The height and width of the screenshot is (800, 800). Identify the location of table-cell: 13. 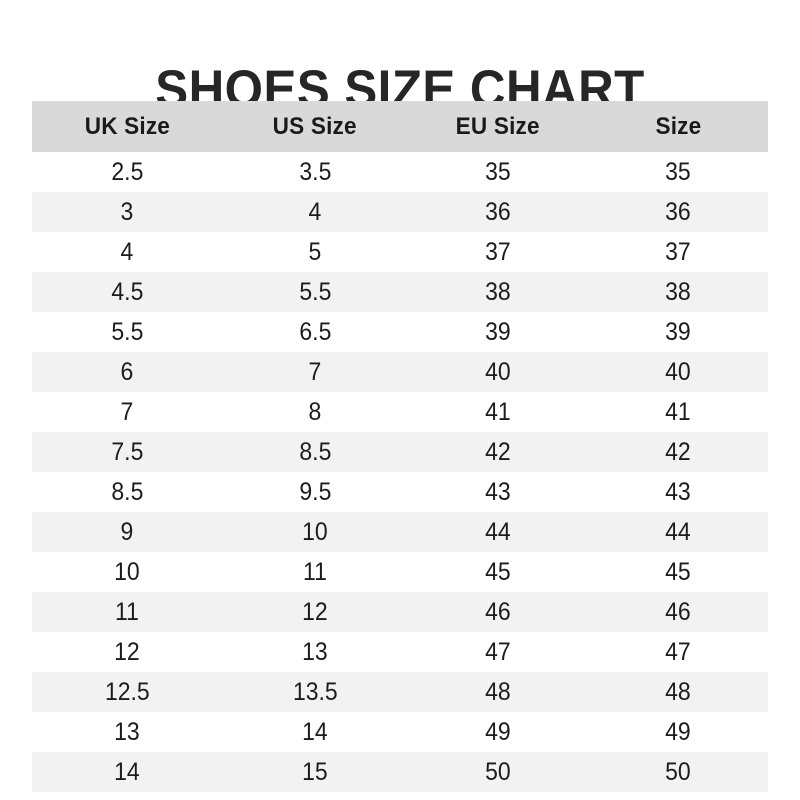
(127, 732).